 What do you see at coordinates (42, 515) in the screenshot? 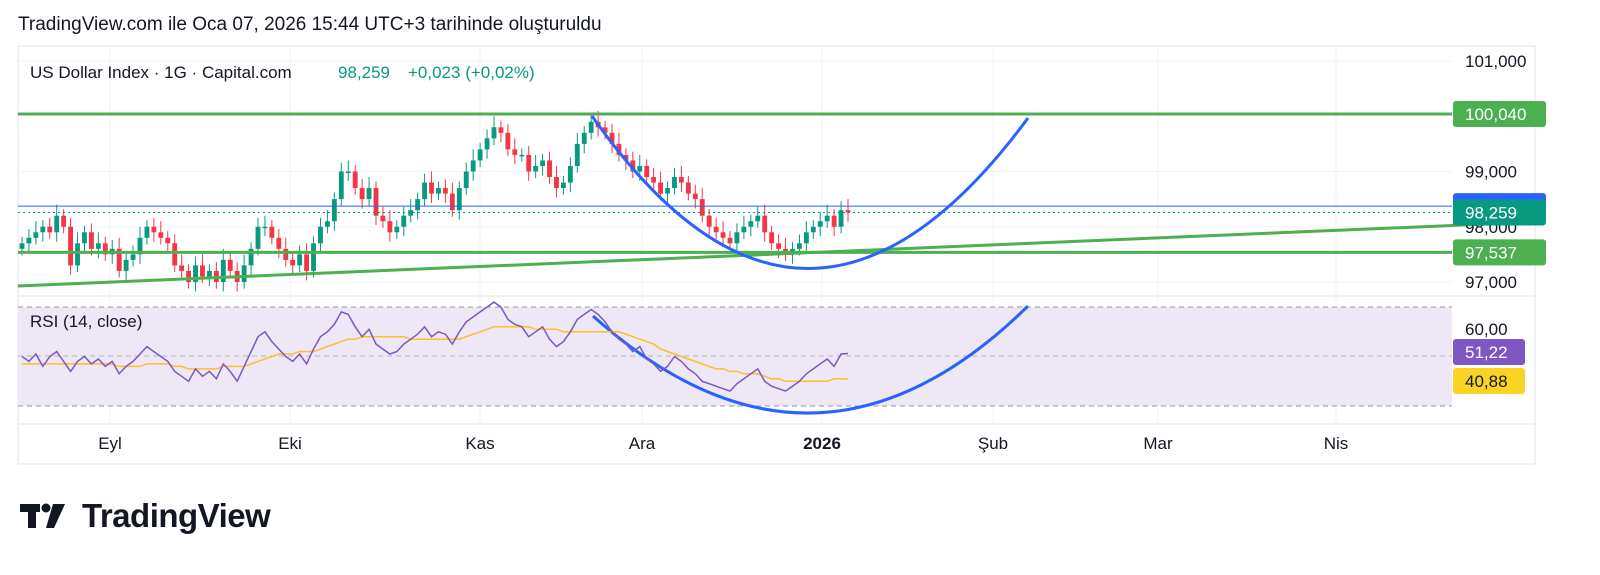
I see `tradingview-logo-icon` at bounding box center [42, 515].